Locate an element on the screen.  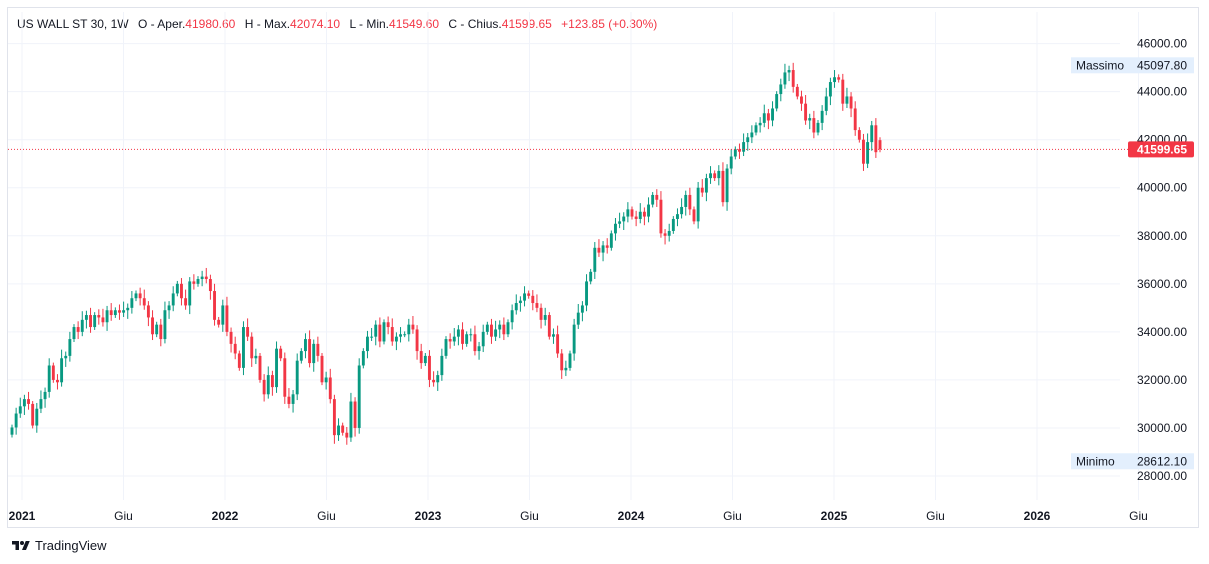
legend-high-value: 42074.10 is located at coordinates (315, 24).